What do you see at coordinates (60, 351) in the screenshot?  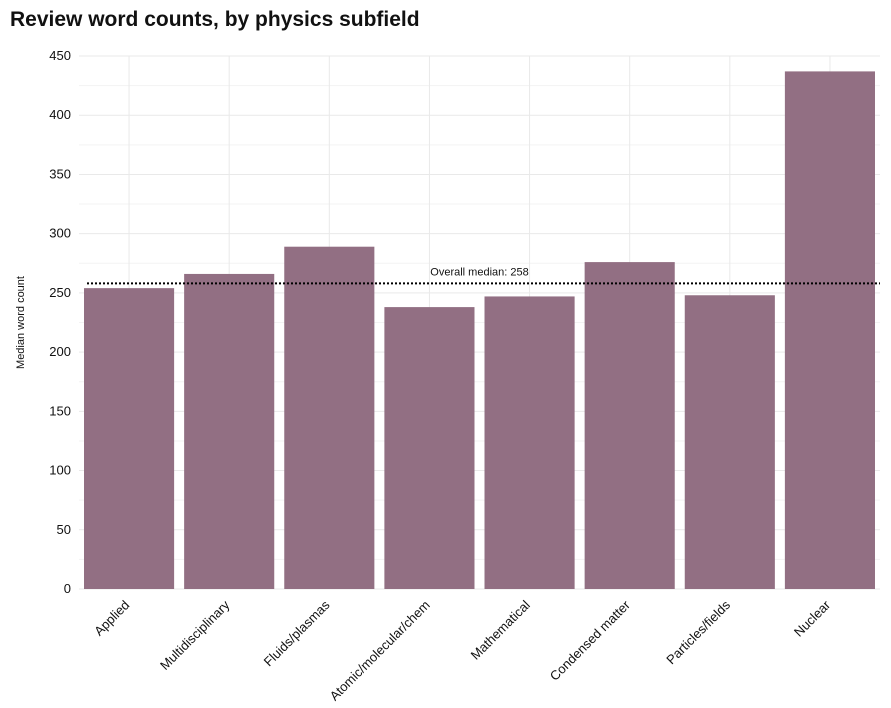 I see `y-tick-label: 200` at bounding box center [60, 351].